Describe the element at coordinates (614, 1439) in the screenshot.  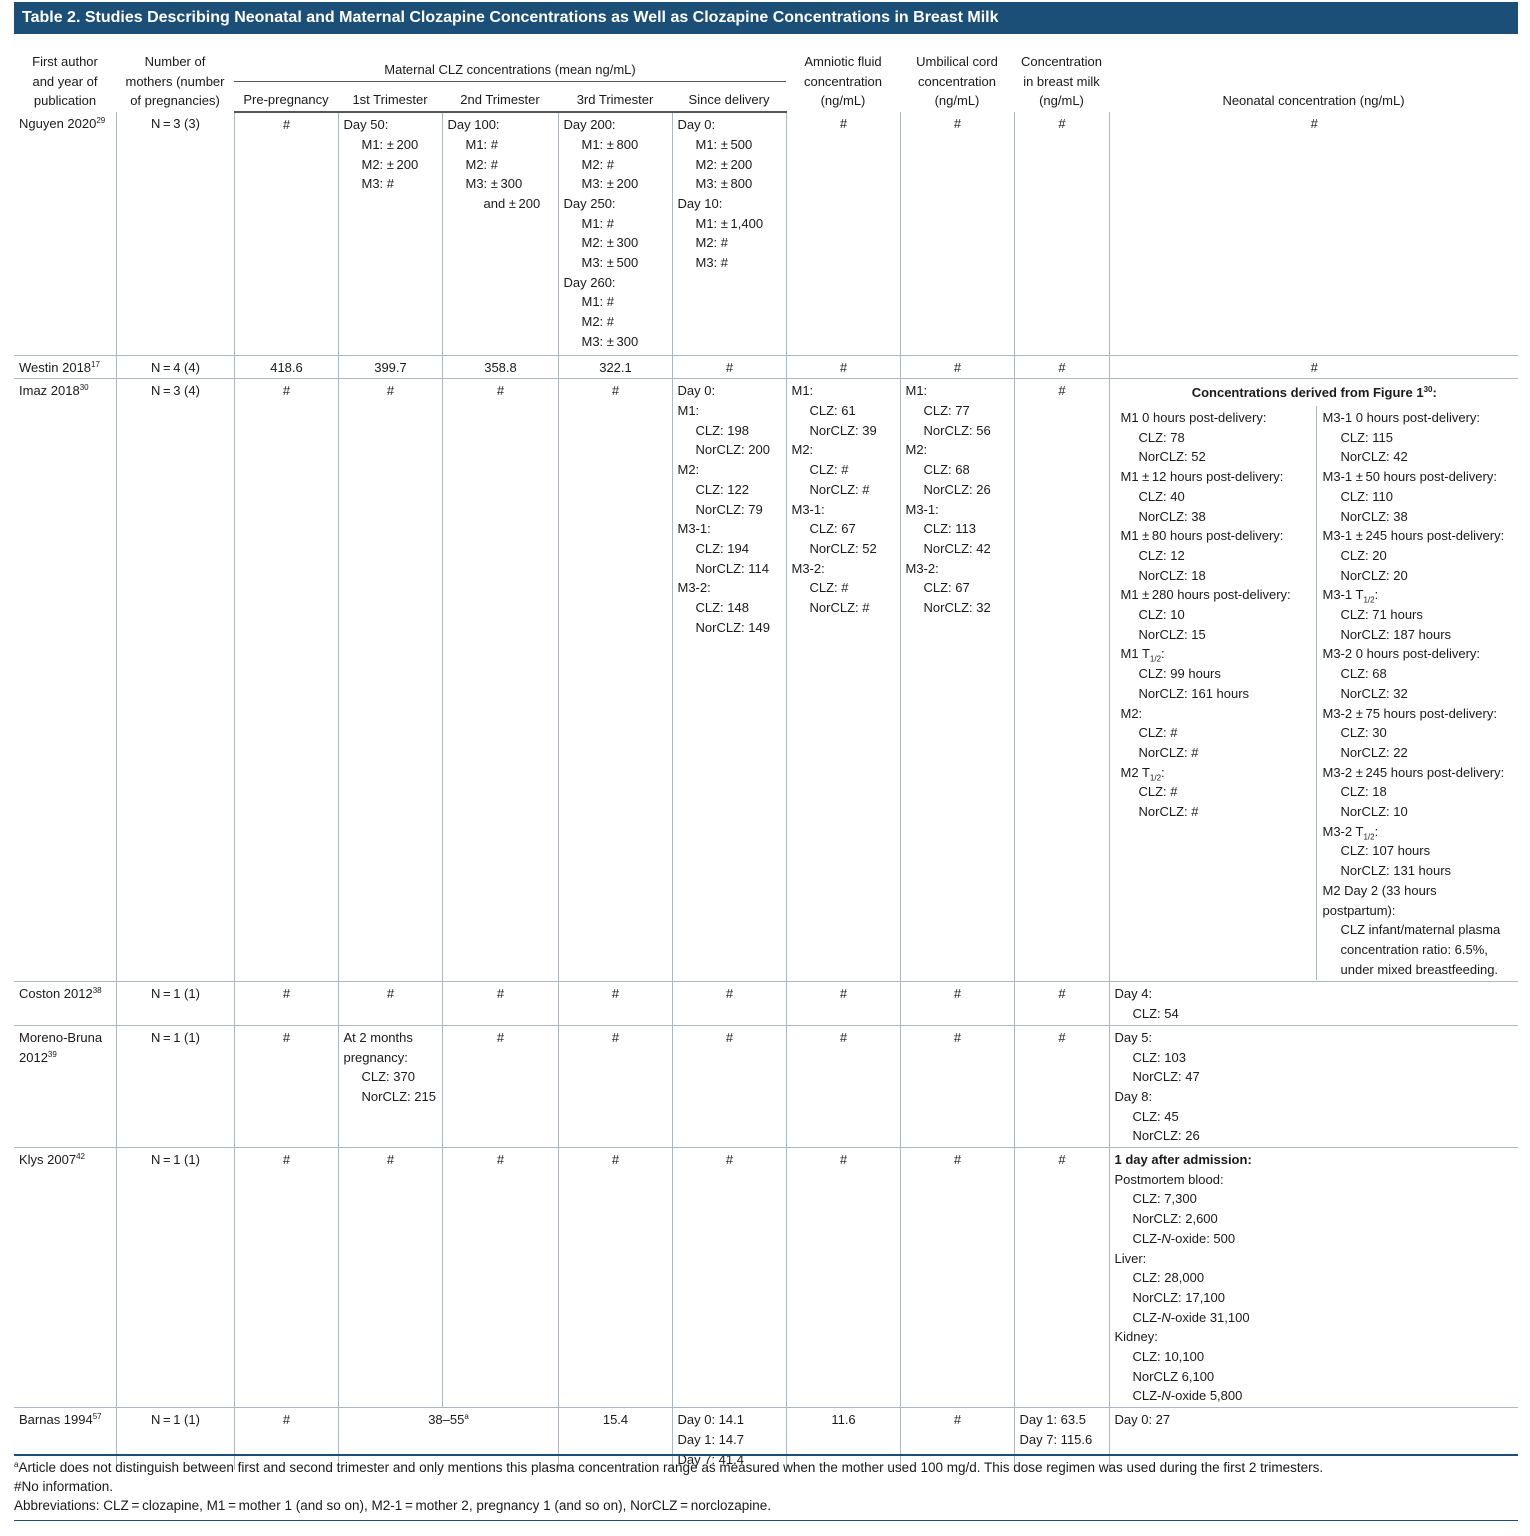
I see `t3-cell: 15.4` at that location.